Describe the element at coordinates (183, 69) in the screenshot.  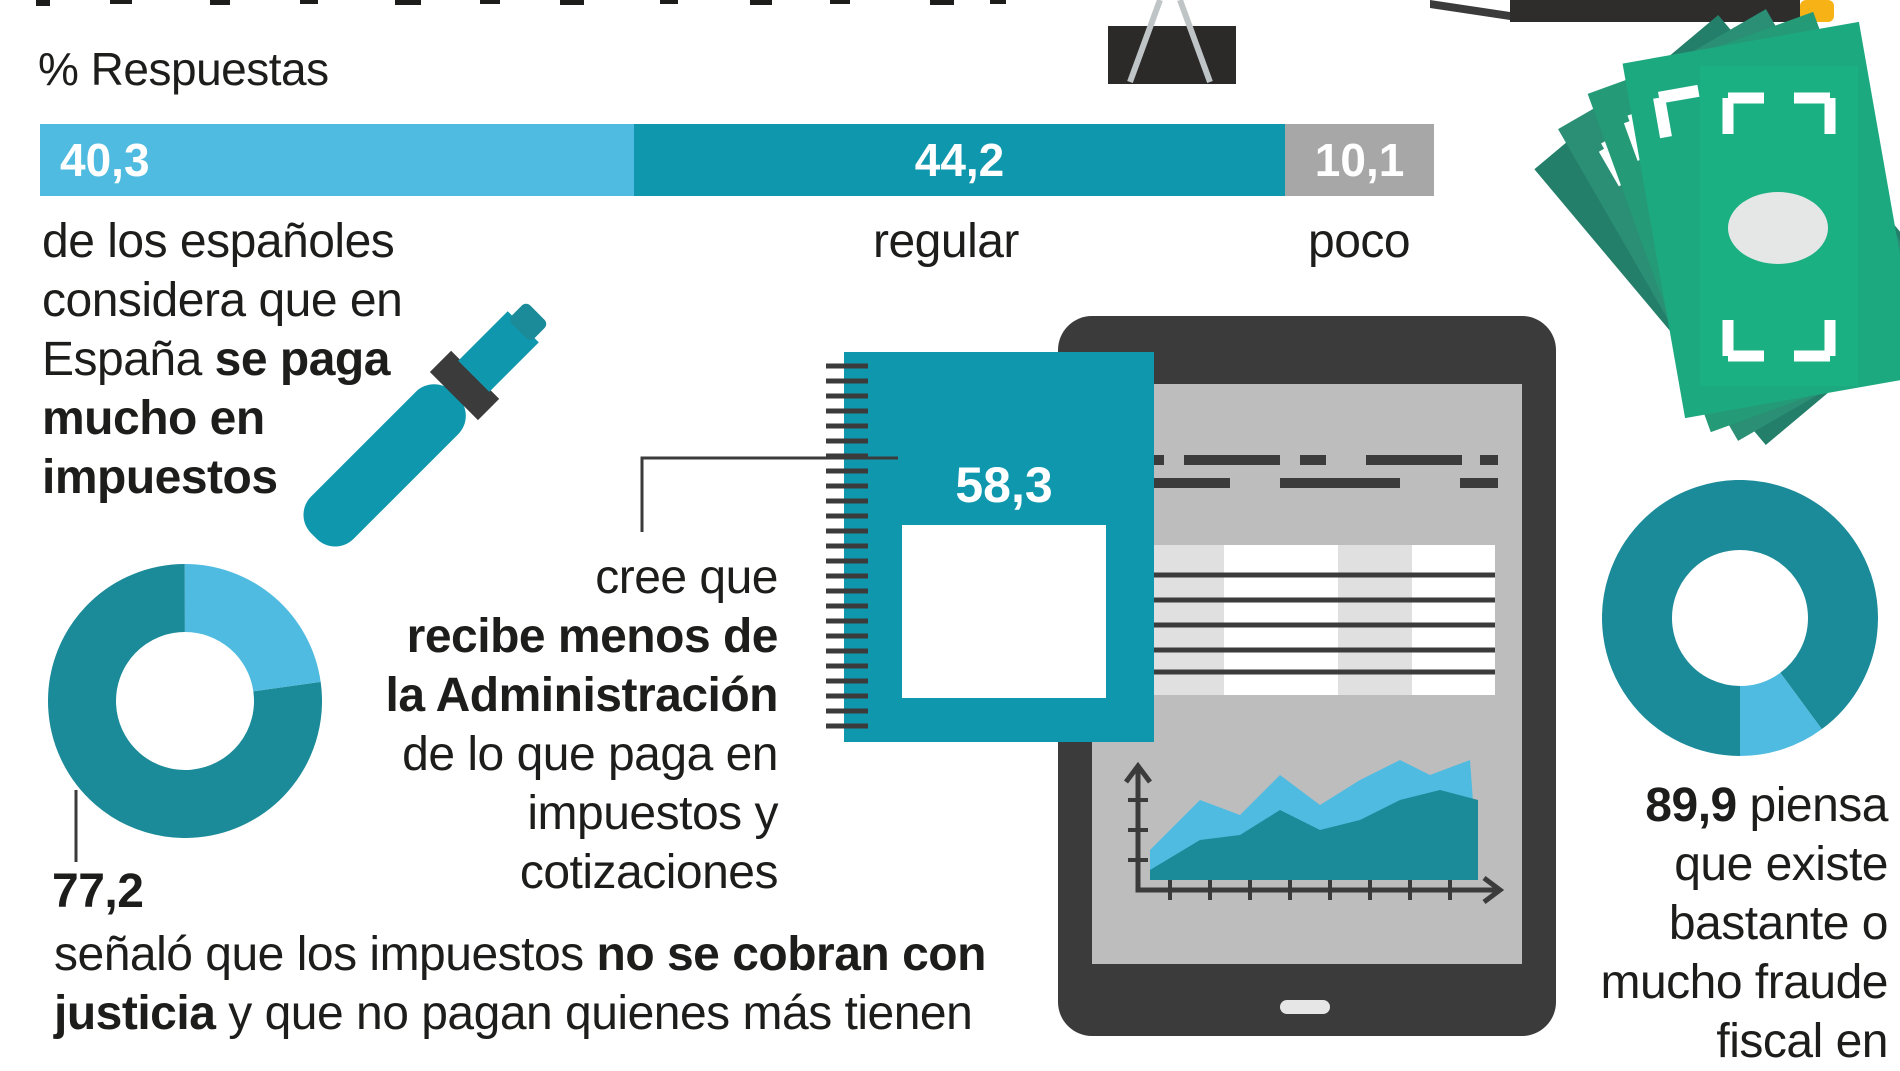
I see `chart-title: % Respuestas` at that location.